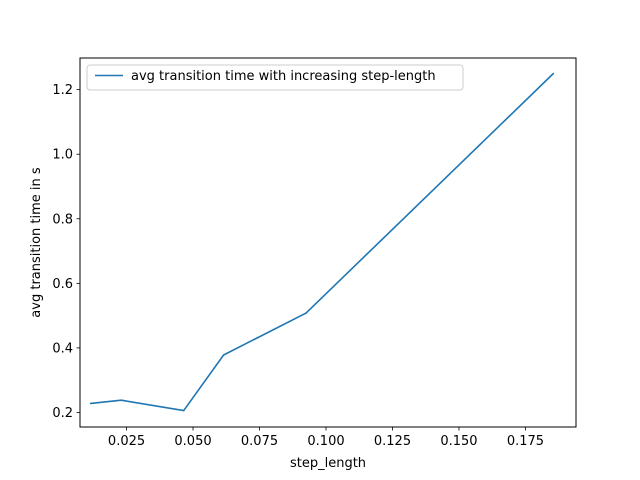  Describe the element at coordinates (62, 413) in the screenshot. I see `y-tick-label: 0.2` at that location.